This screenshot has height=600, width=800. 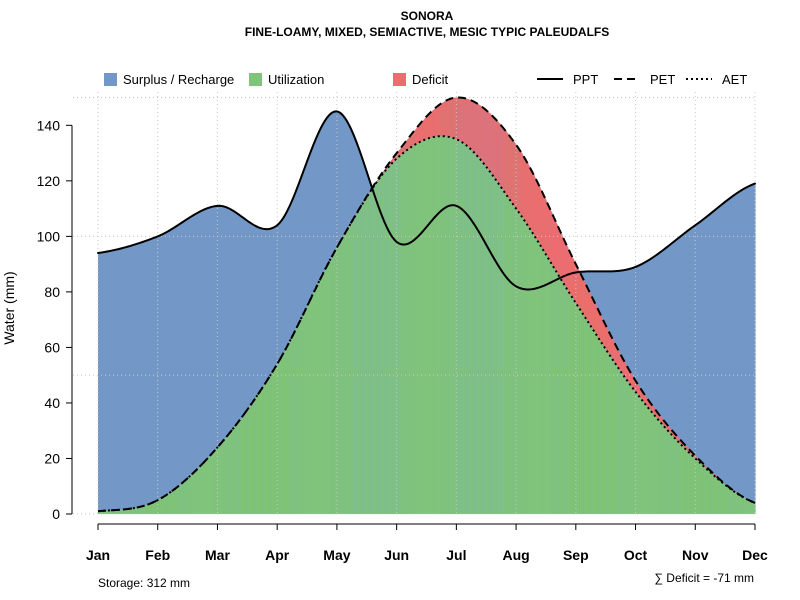 What do you see at coordinates (217, 555) in the screenshot?
I see `x-tick-label: Mar` at bounding box center [217, 555].